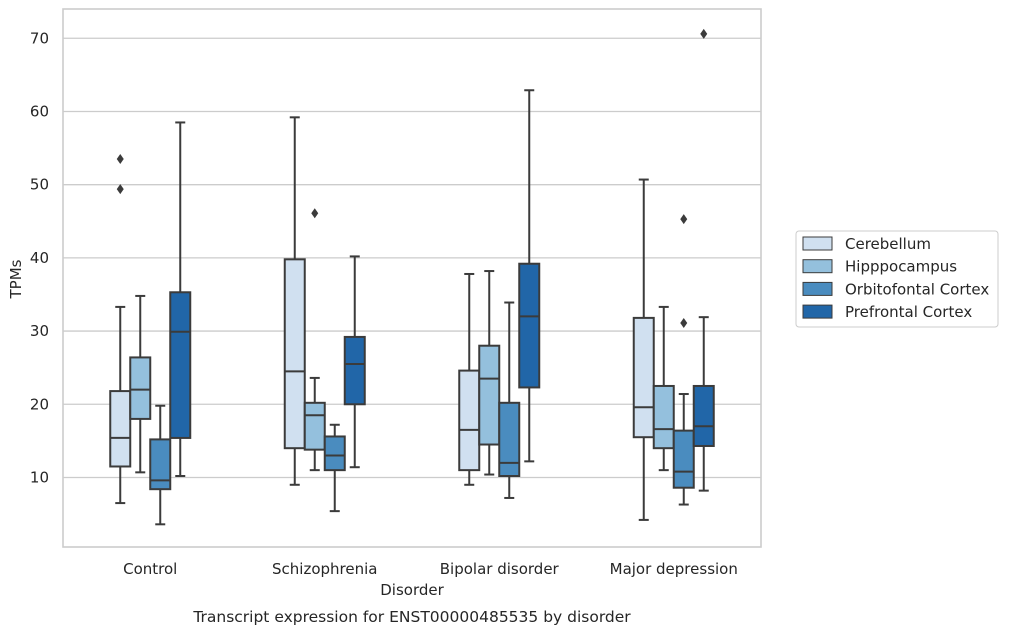 The width and height of the screenshot is (1009, 638). I want to click on legend-item: Cerebellum, so click(866, 244).